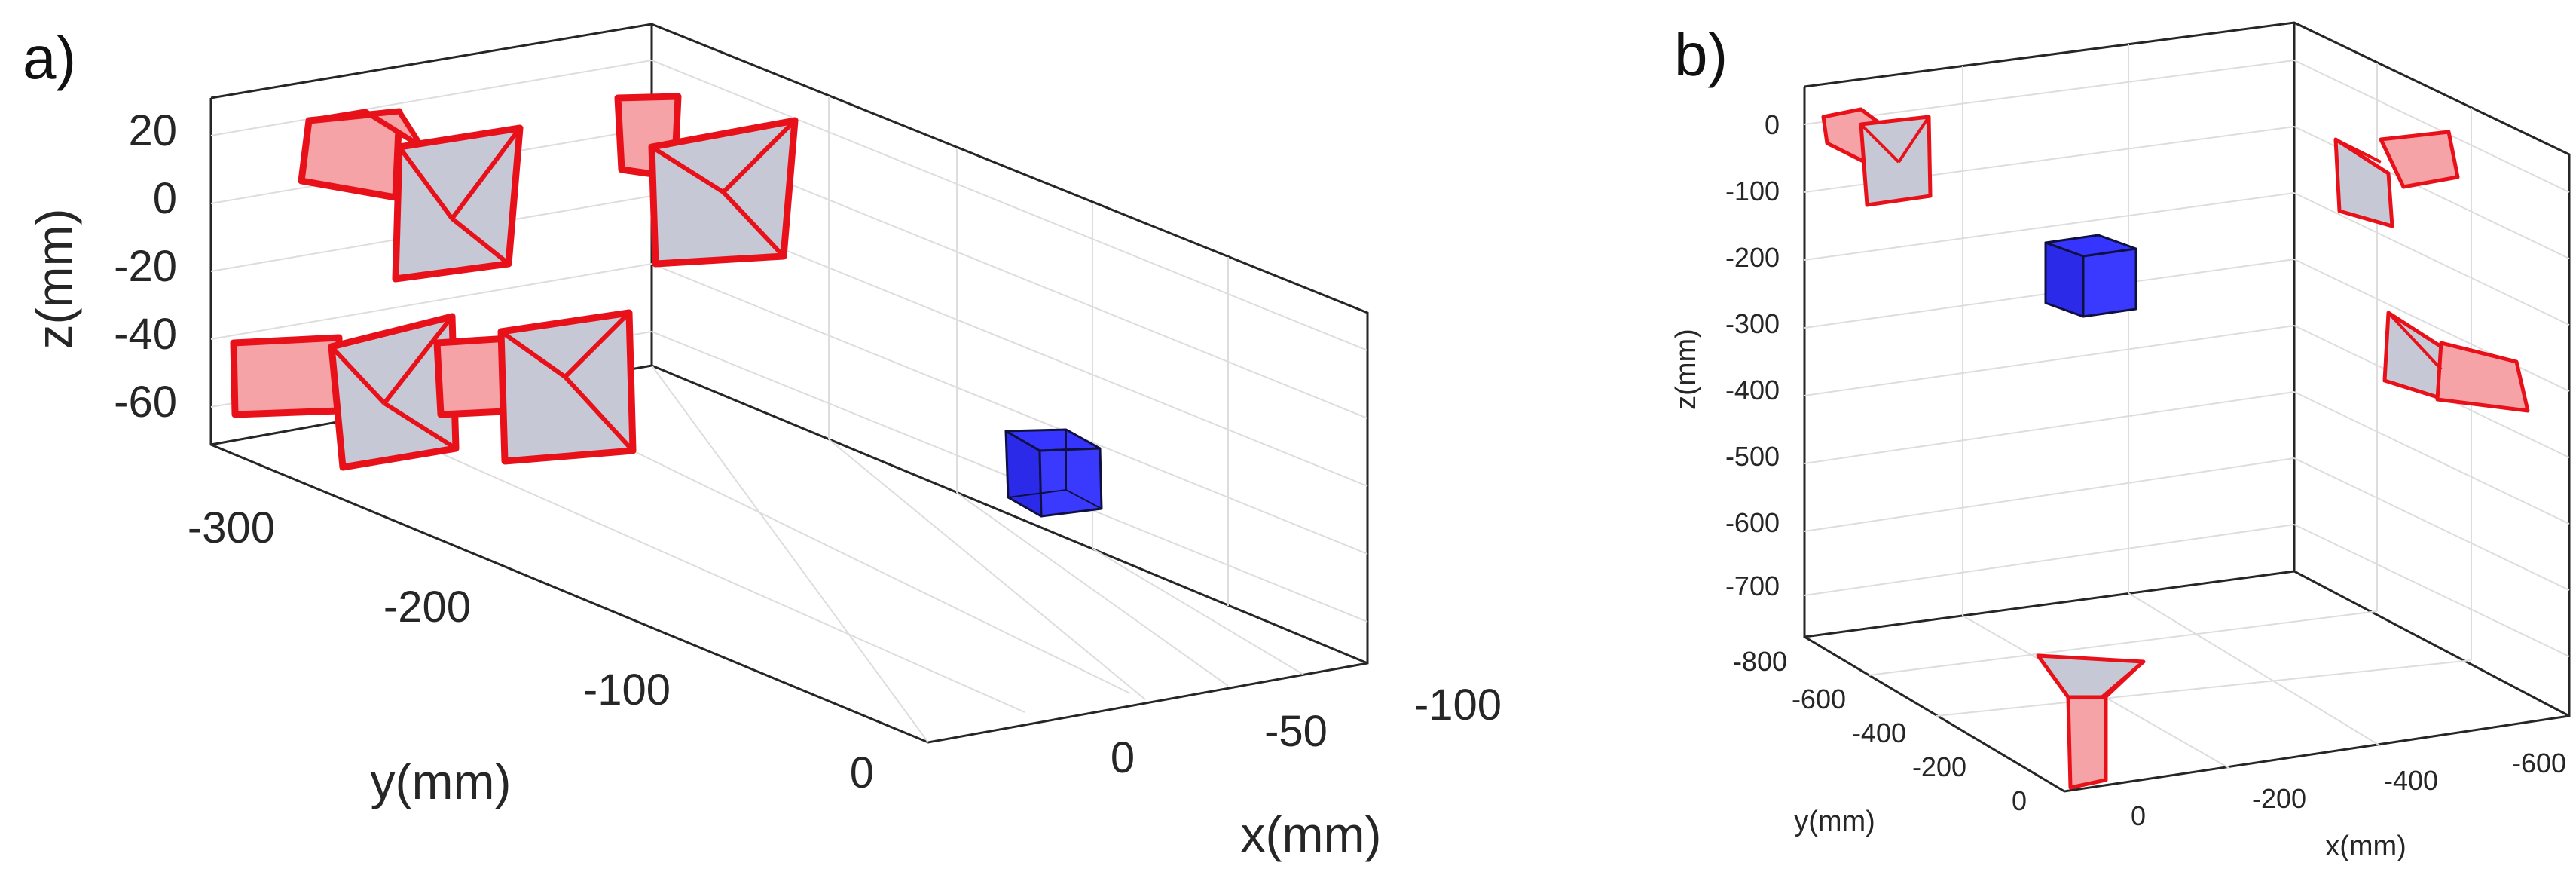 The image size is (2576, 878). Describe the element at coordinates (2539, 763) in the screenshot. I see `x-tick-label: -600` at that location.